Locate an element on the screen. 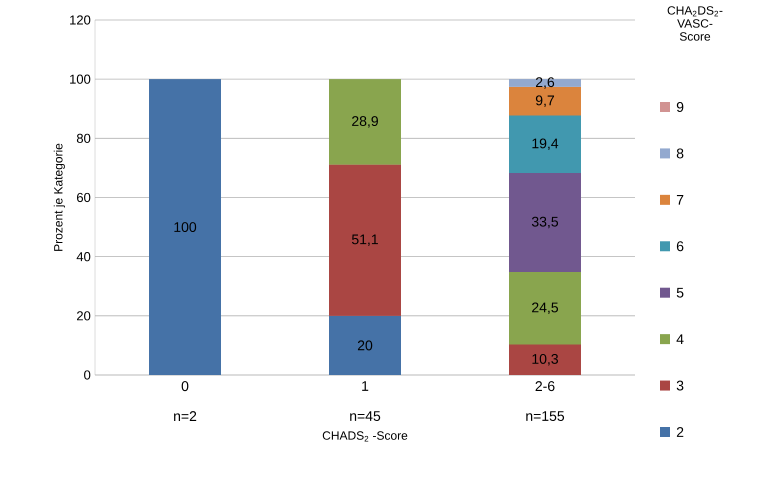 This screenshot has height=487, width=774. legend-title: CHA$_{2}$DS$_{2}$-VASC-Score is located at coordinates (695, 23).